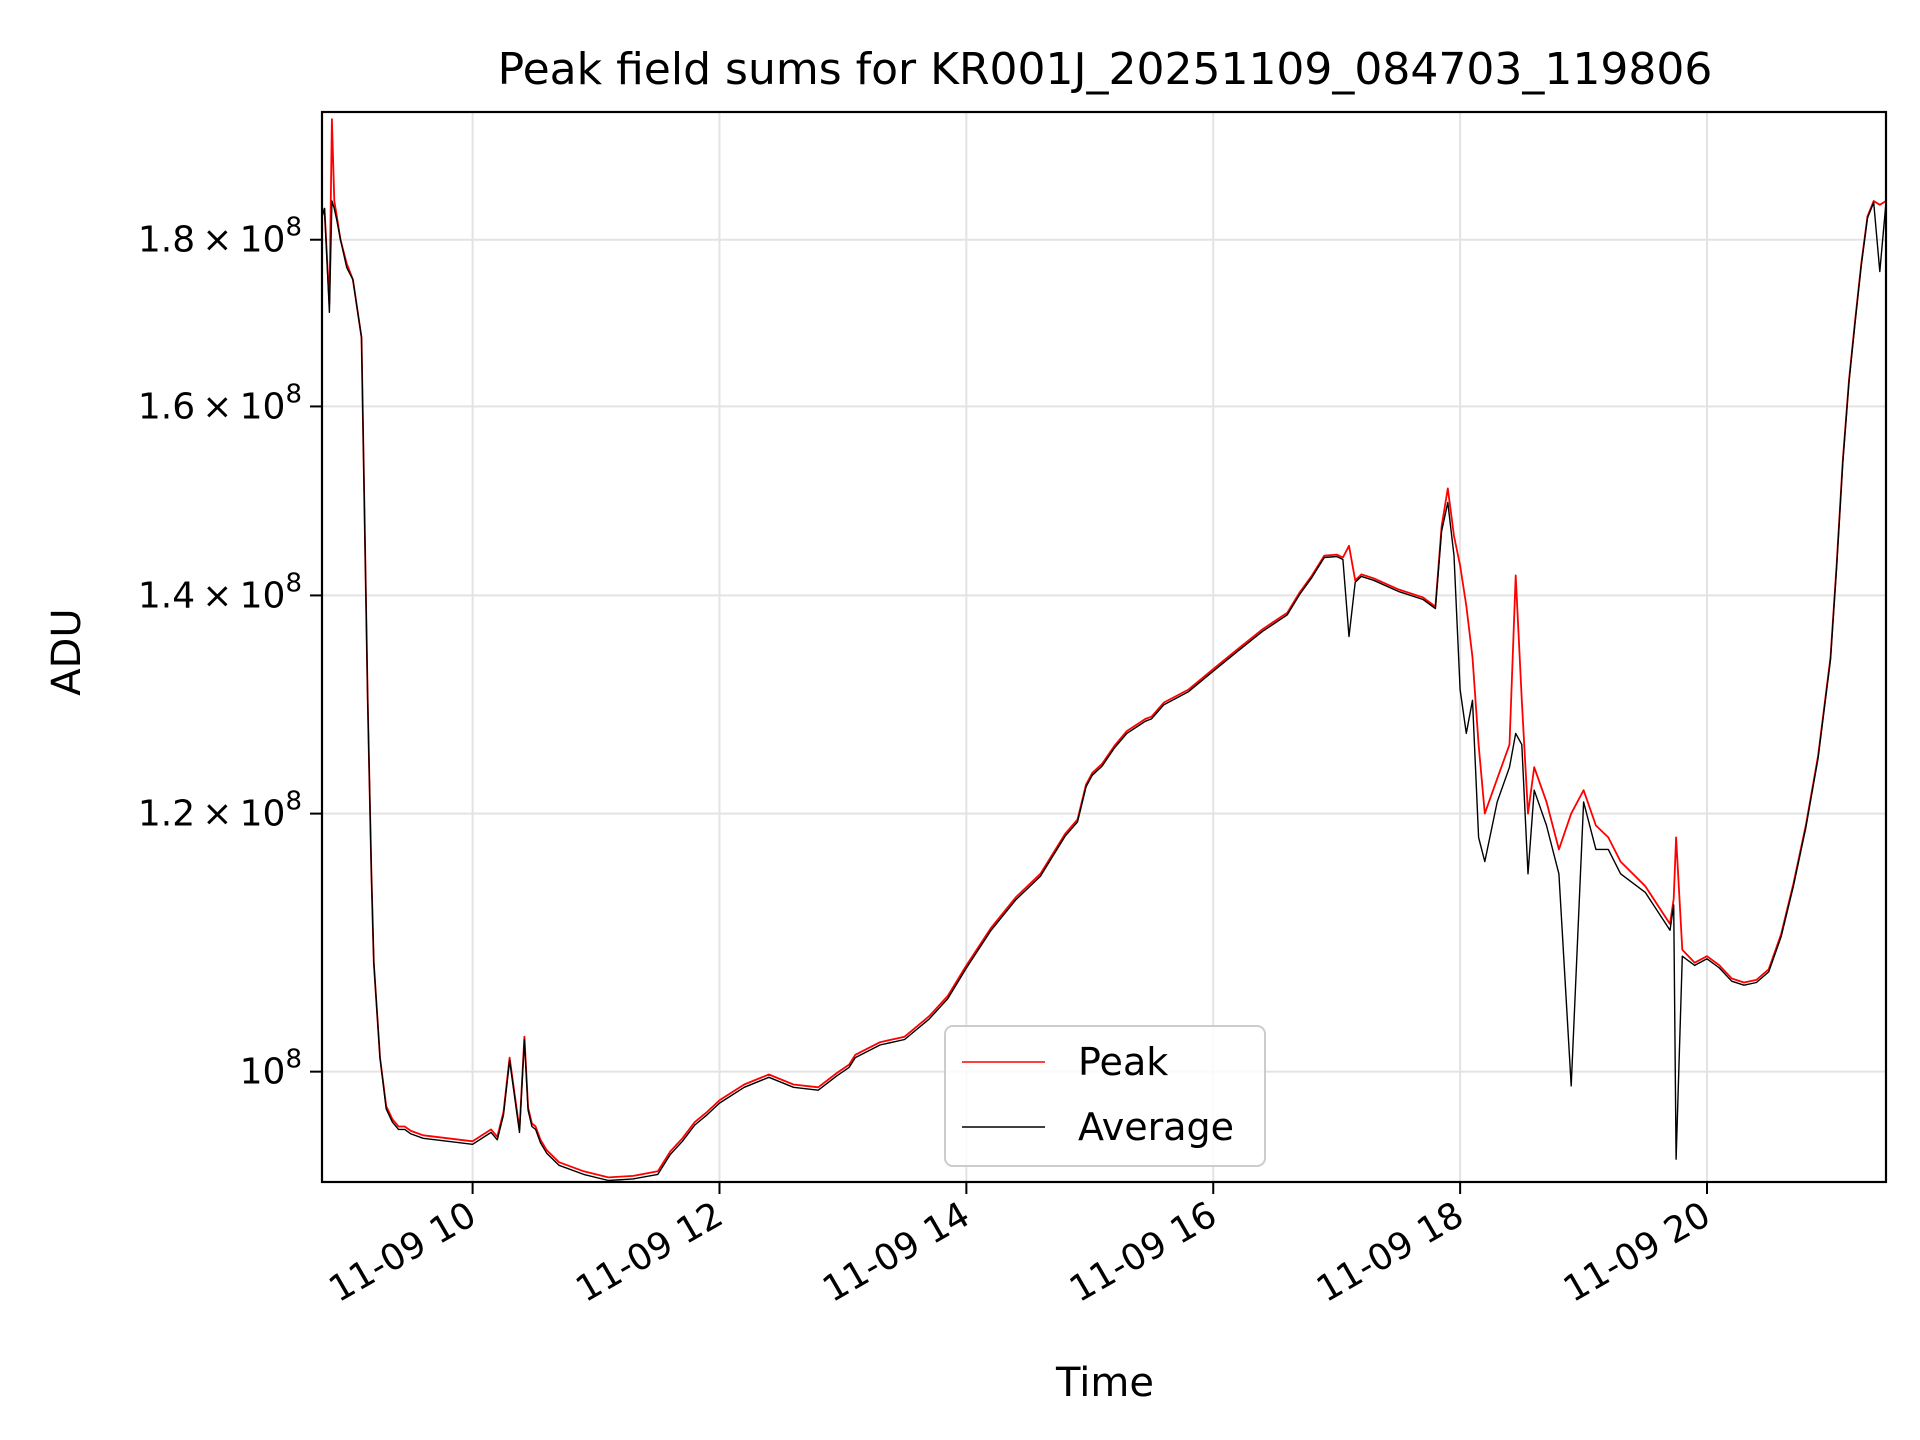 The image size is (1920, 1440). Describe the element at coordinates (1104, 1383) in the screenshot. I see `x-axis-label: Time` at that location.